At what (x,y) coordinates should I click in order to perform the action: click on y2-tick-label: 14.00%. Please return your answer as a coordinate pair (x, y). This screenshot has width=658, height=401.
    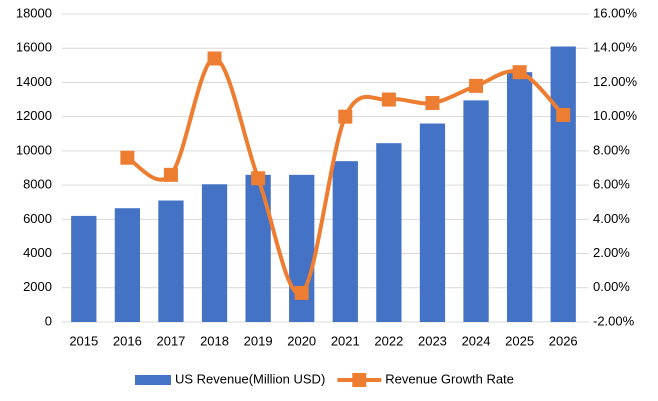
    Looking at the image, I should click on (615, 47).